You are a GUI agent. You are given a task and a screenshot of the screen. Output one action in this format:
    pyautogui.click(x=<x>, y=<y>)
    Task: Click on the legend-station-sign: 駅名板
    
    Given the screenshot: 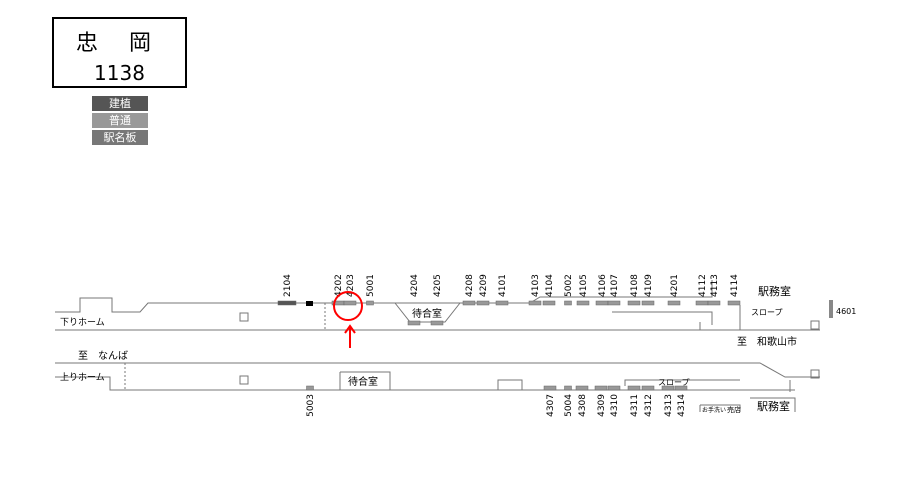 What is the action you would take?
    pyautogui.click(x=120, y=137)
    